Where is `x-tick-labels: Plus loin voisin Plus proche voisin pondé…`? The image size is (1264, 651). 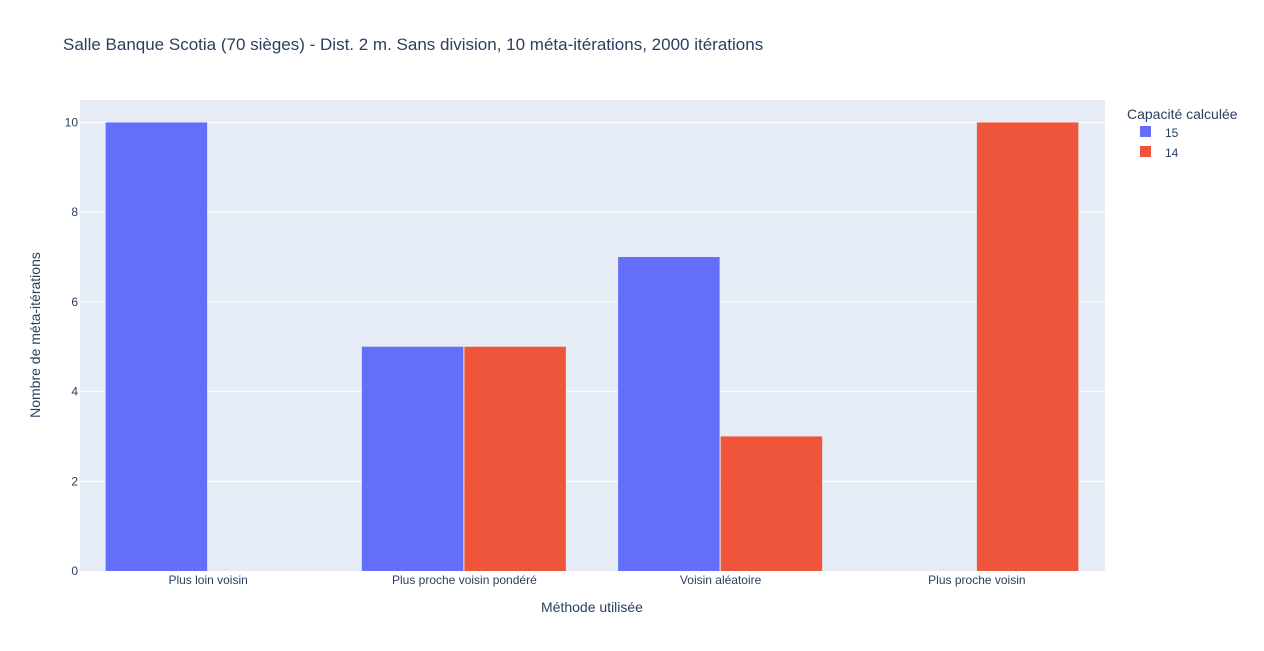 x-tick-labels: Plus loin voisin Plus proche voisin pondé… is located at coordinates (596, 580).